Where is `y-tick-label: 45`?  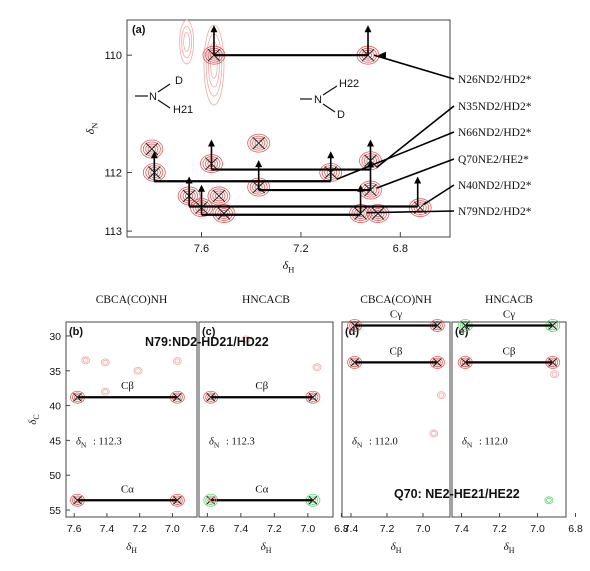 y-tick-label: 45 is located at coordinates (55, 441).